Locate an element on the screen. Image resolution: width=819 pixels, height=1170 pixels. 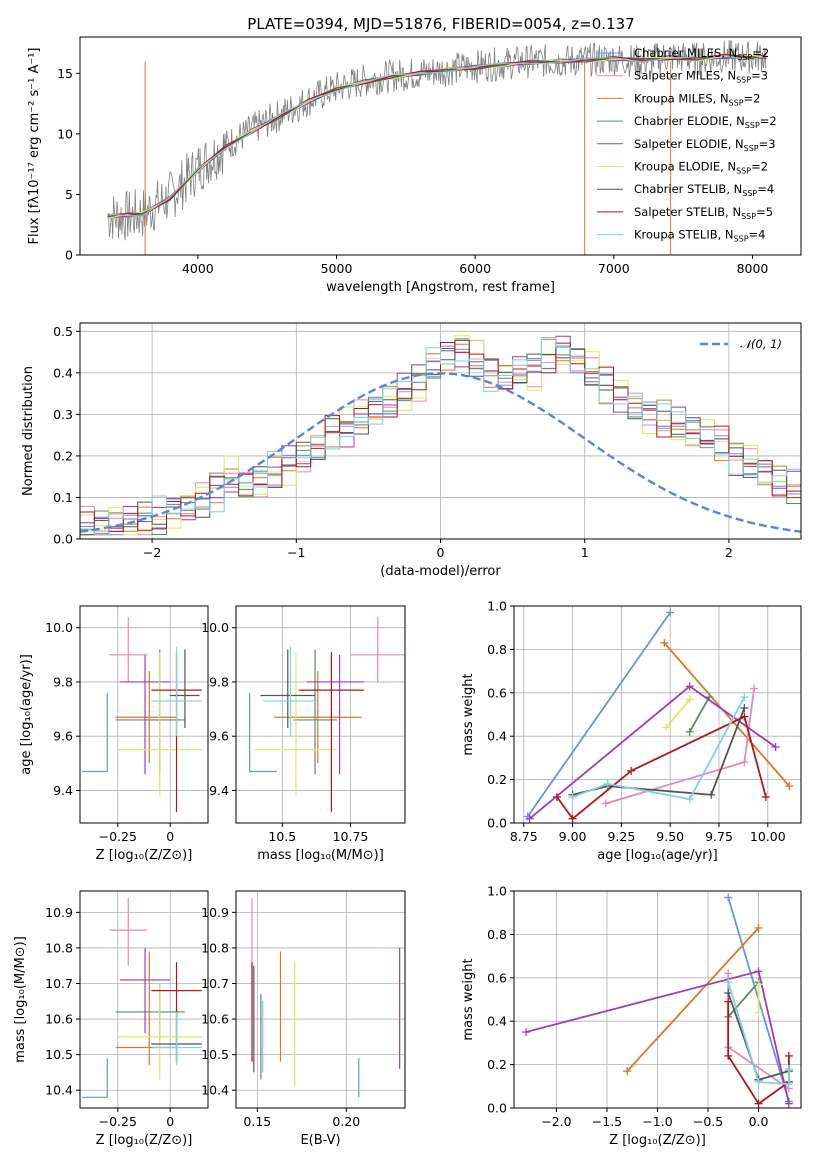
y-tick-label: 10 is located at coordinates (65, 133).